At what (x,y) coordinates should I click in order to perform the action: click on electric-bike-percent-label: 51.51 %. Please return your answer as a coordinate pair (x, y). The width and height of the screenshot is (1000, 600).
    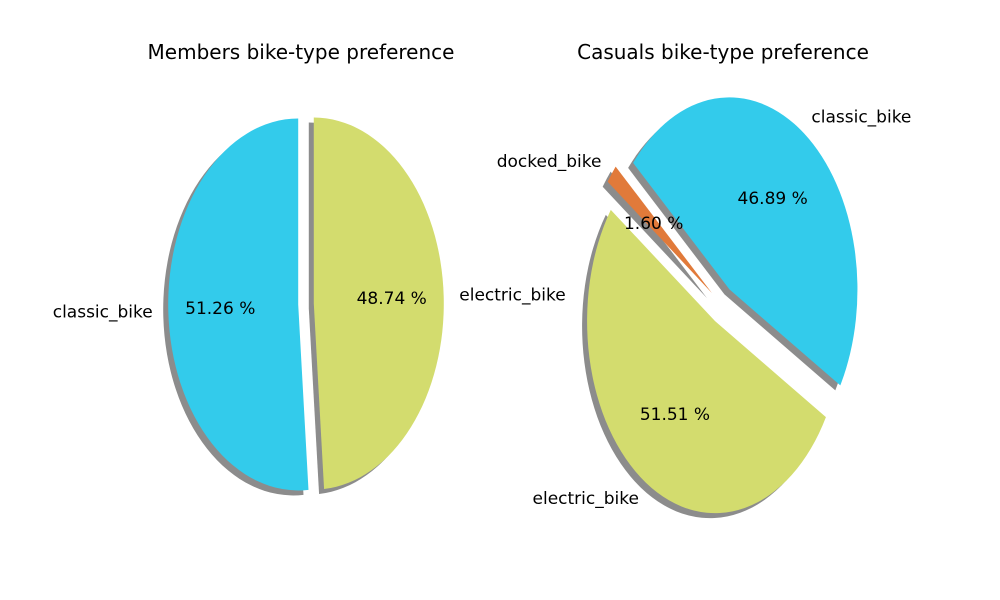
    Looking at the image, I should click on (675, 415).